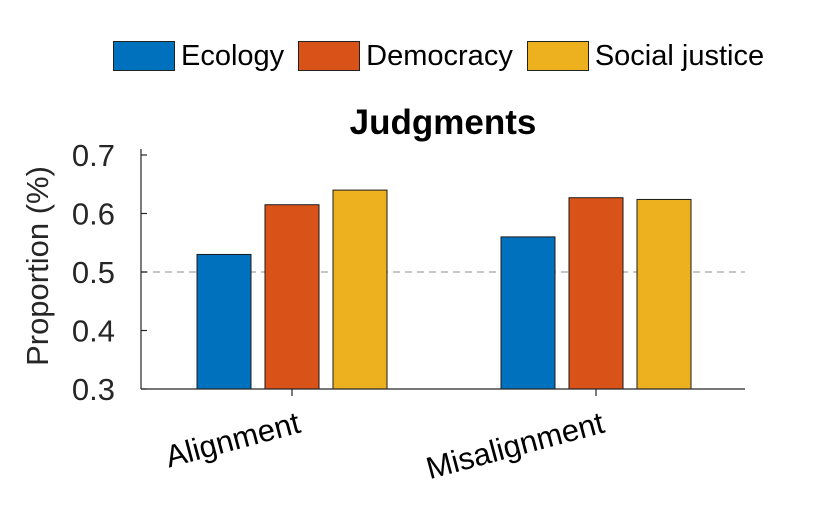 The width and height of the screenshot is (826, 526). What do you see at coordinates (93, 272) in the screenshot?
I see `y-tick-label: 0.5` at bounding box center [93, 272].